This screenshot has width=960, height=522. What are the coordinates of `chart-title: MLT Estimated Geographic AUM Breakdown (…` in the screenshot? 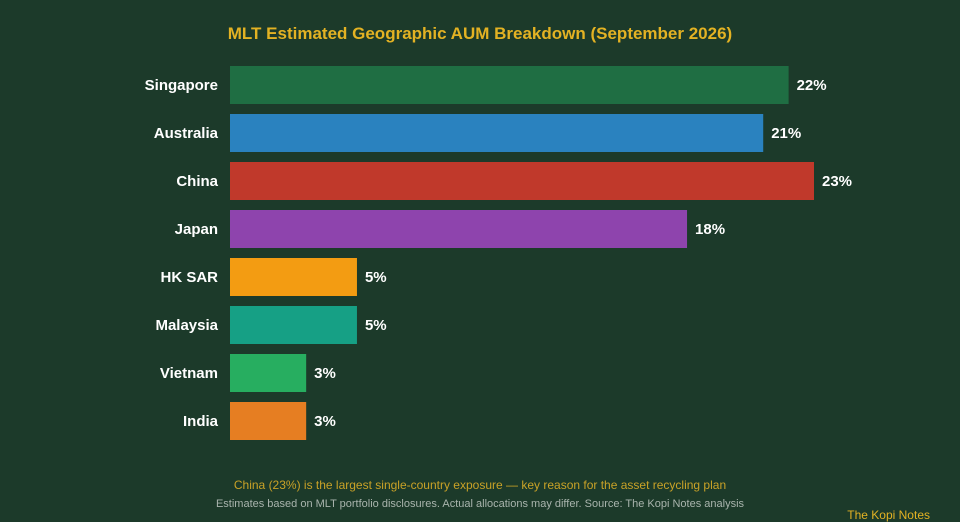 It's located at (480, 33).